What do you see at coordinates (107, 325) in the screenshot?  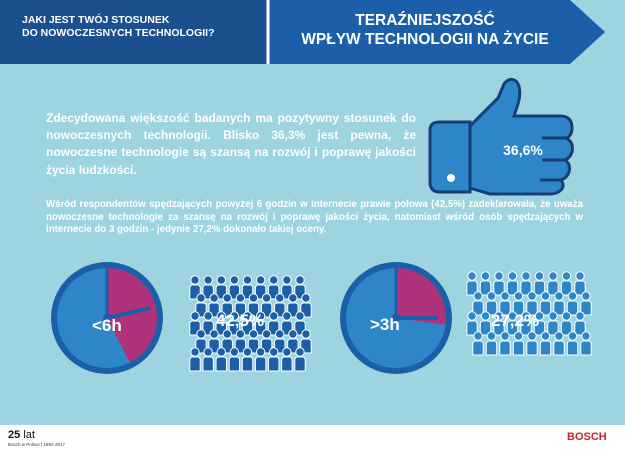 I see `clock-1-label: <6h` at bounding box center [107, 325].